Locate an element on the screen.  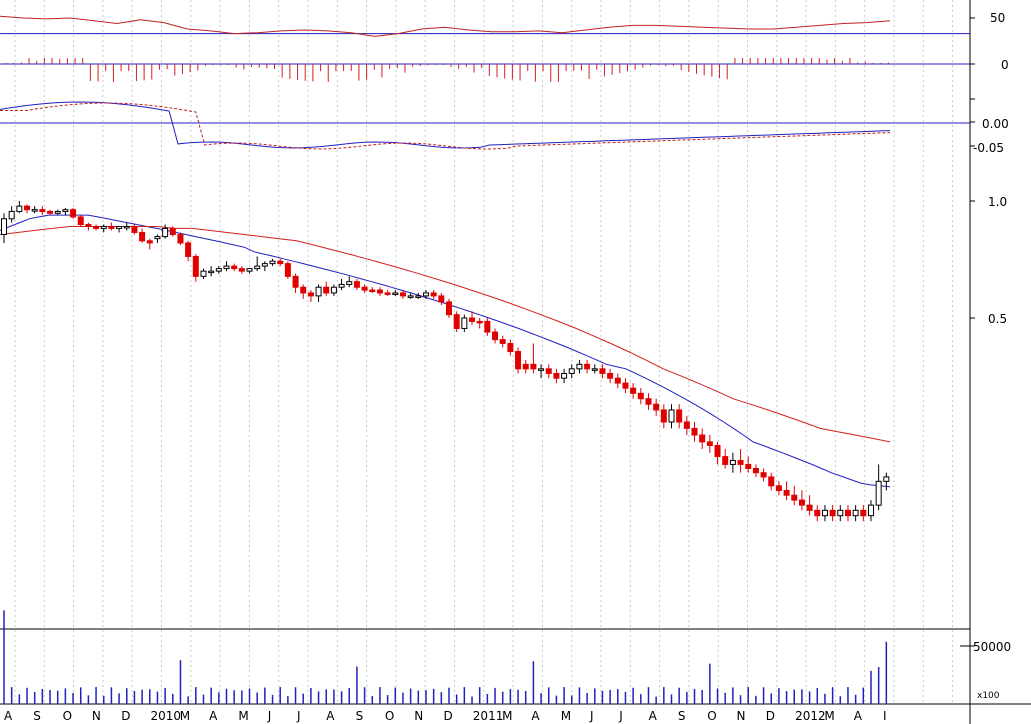
price-tick-05: 0.5 is located at coordinates (997, 319).